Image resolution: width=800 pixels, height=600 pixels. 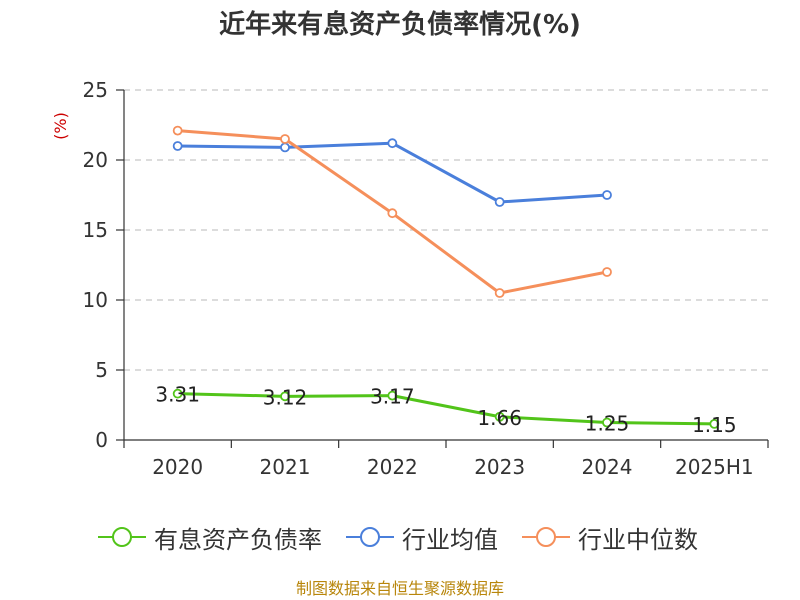 I want to click on y-tick-label: 5, so click(x=101, y=370).